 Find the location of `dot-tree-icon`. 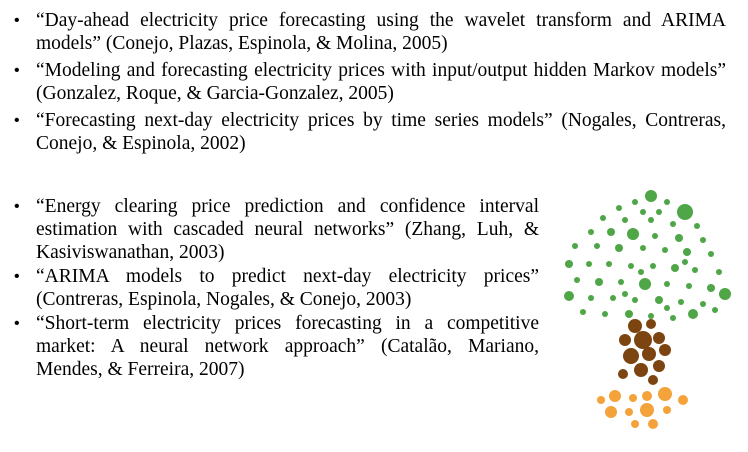

dot-tree-icon is located at coordinates (647, 309).